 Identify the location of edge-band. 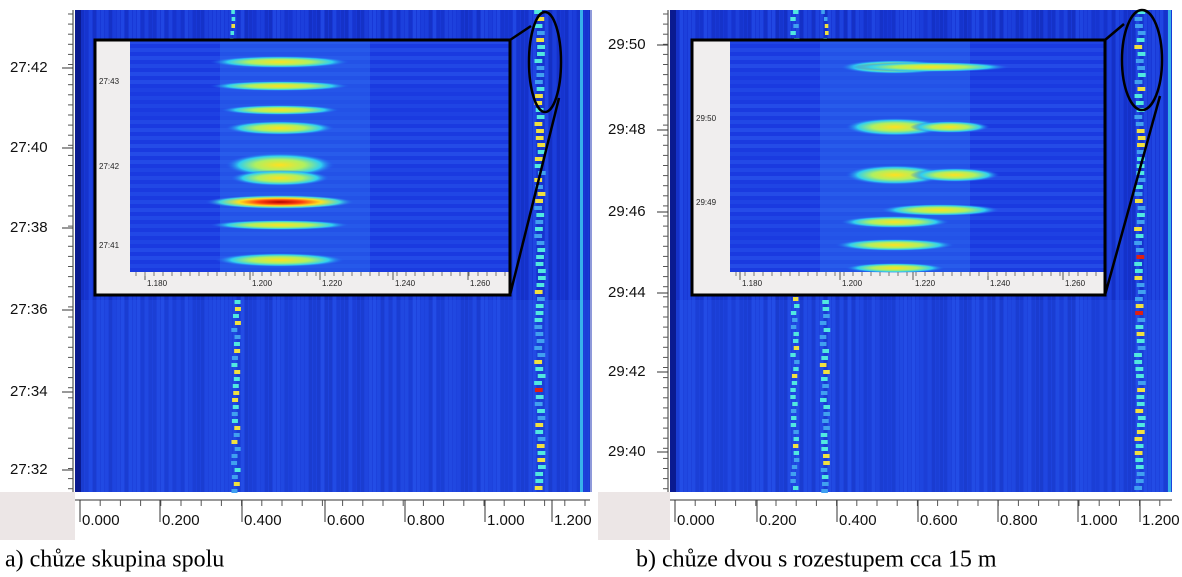
(78, 251).